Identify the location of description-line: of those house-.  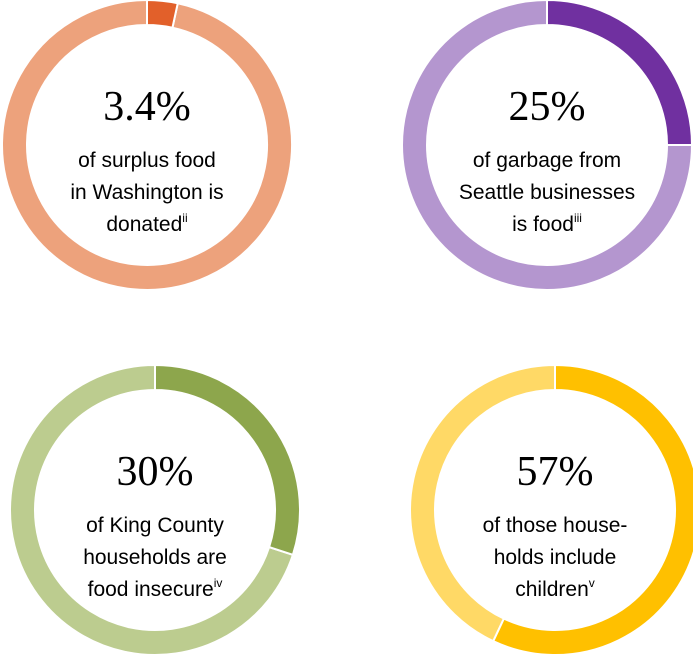
(555, 525).